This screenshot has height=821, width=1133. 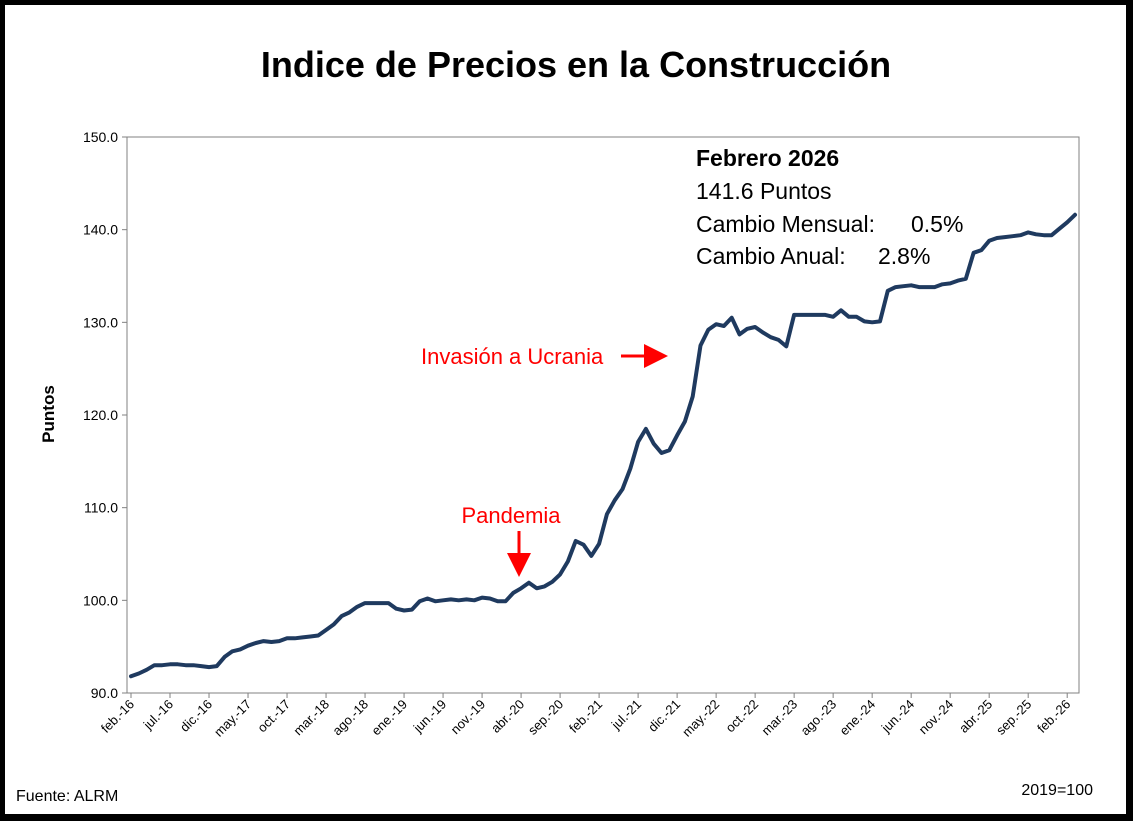 I want to click on y-tick-label: 130.0, so click(x=100, y=322).